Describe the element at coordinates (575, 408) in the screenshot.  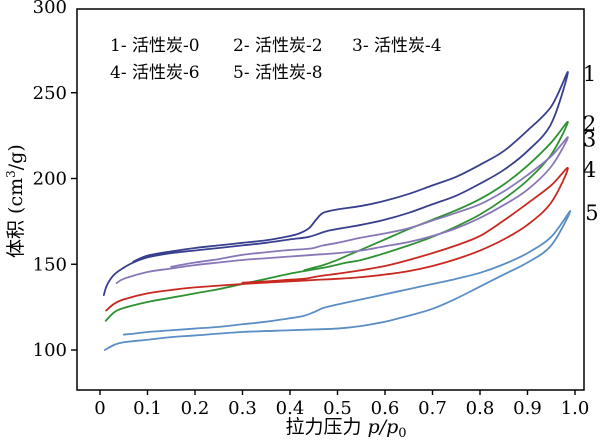
I see `x-tick-label: 1.0` at that location.